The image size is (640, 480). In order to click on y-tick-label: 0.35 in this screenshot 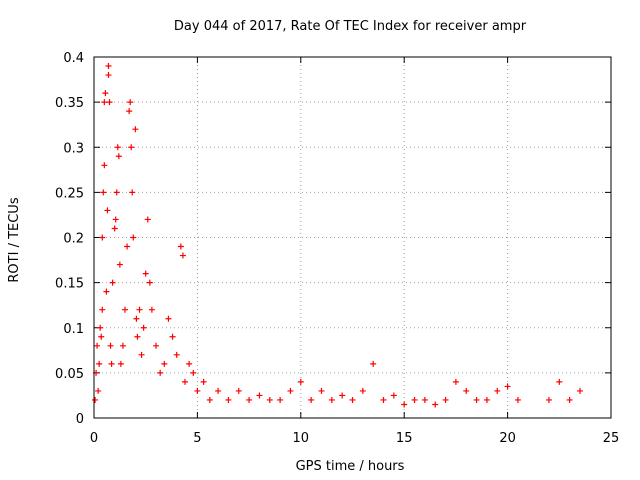, I will do `click(69, 103)`.